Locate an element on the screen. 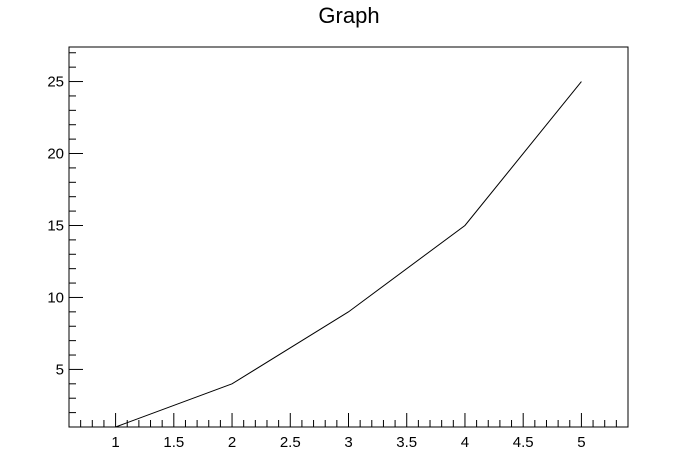  x-tick-label: 5 is located at coordinates (581, 442).